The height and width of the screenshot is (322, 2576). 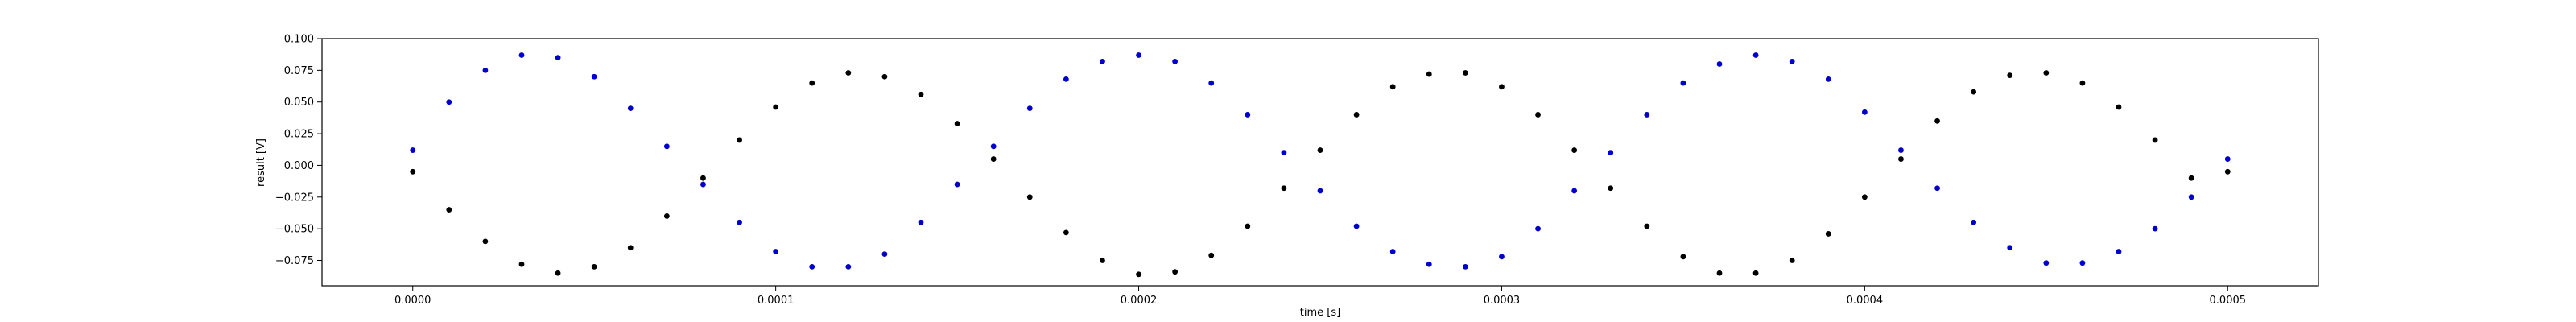 I want to click on y-tick-label: −0.075, so click(x=294, y=261).